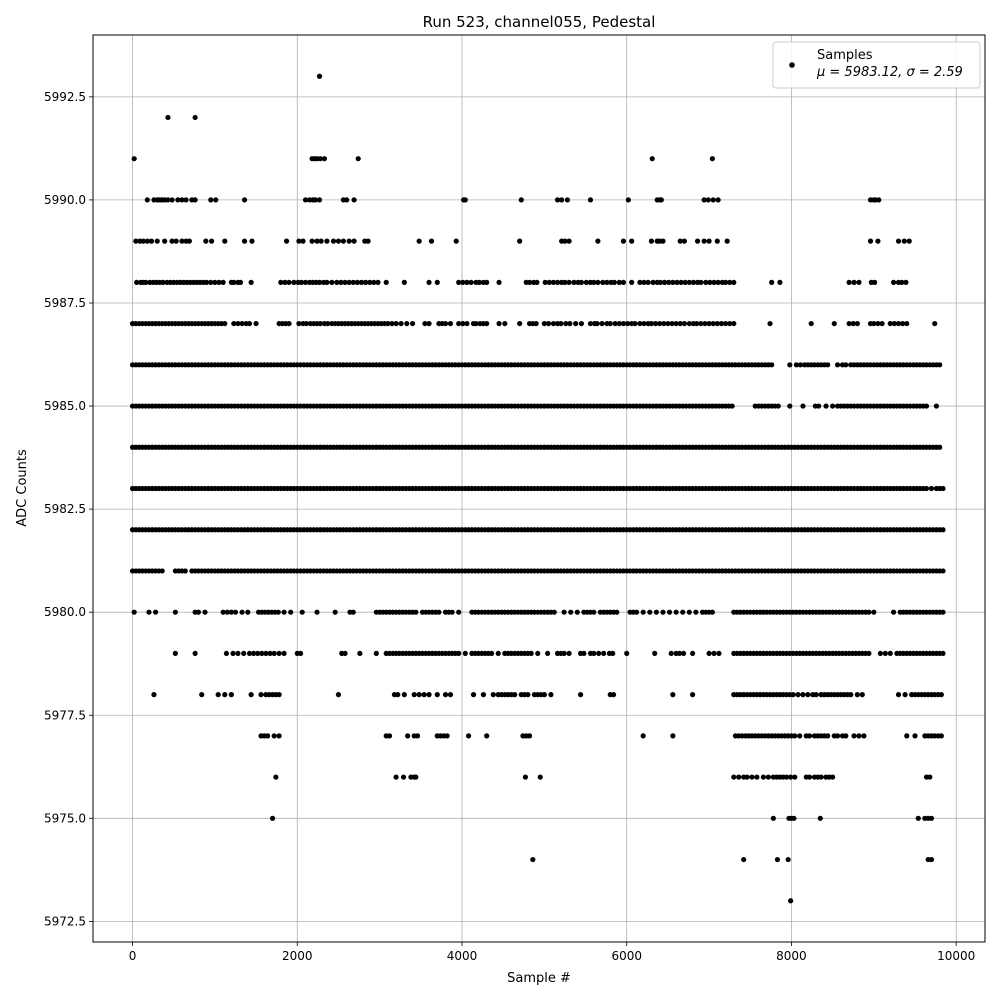 The height and width of the screenshot is (1004, 1000). What do you see at coordinates (65, 303) in the screenshot?
I see `y-tick-label: 5987.5` at bounding box center [65, 303].